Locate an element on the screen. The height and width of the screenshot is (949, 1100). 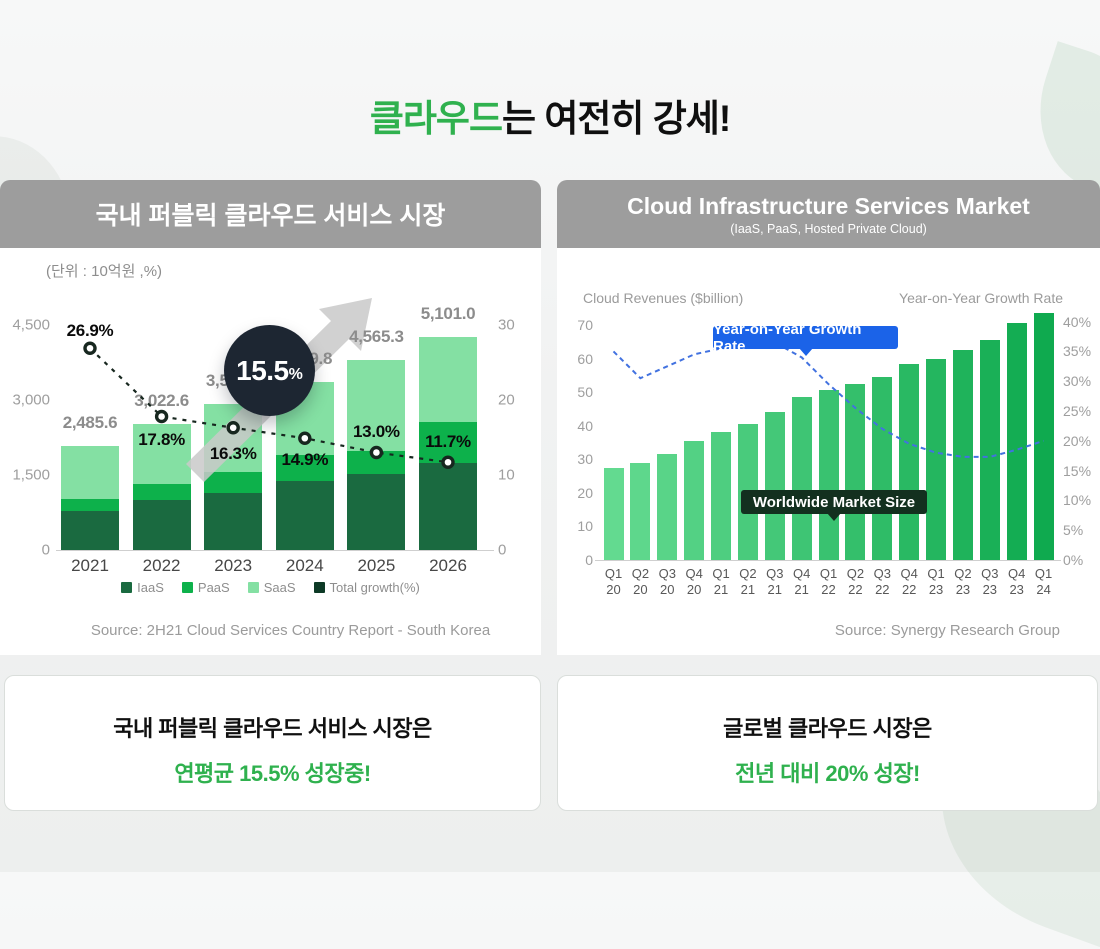
legend-item-totalgrowth: Total growth(%) is located at coordinates (366, 587).